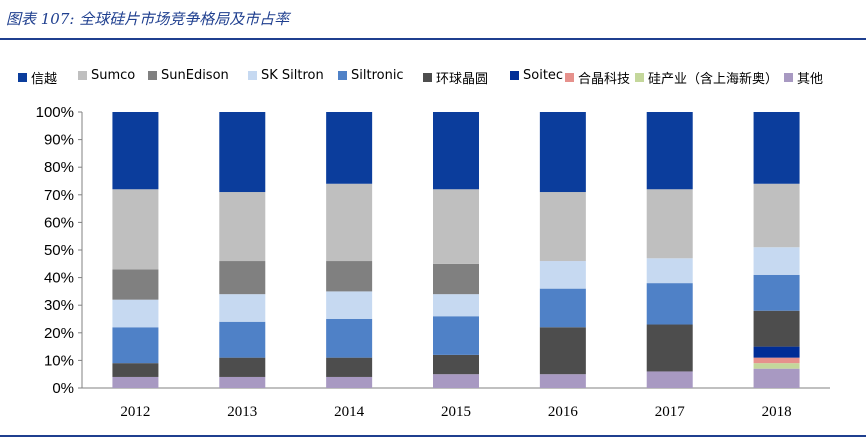 This screenshot has width=866, height=440. I want to click on legend-label: Sumco, so click(113, 75).